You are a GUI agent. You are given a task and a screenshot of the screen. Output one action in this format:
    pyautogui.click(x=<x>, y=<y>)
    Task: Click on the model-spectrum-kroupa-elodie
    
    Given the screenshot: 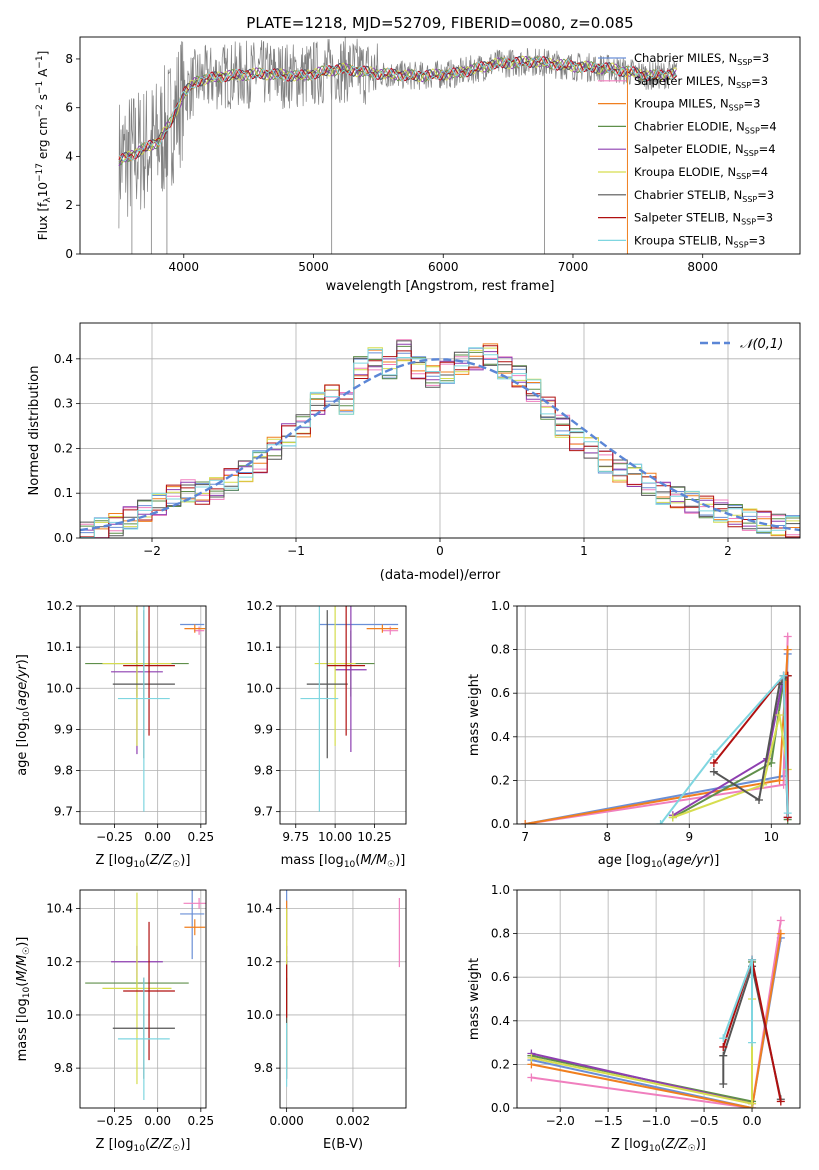 What is the action you would take?
    pyautogui.click(x=398, y=109)
    